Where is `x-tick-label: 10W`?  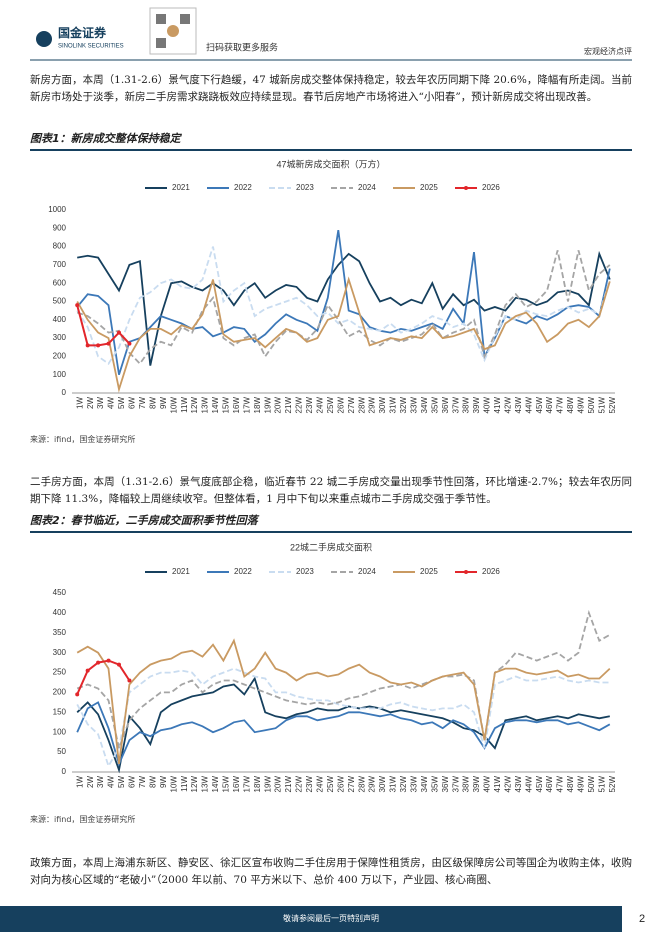 x-tick-label: 10W is located at coordinates (173, 405).